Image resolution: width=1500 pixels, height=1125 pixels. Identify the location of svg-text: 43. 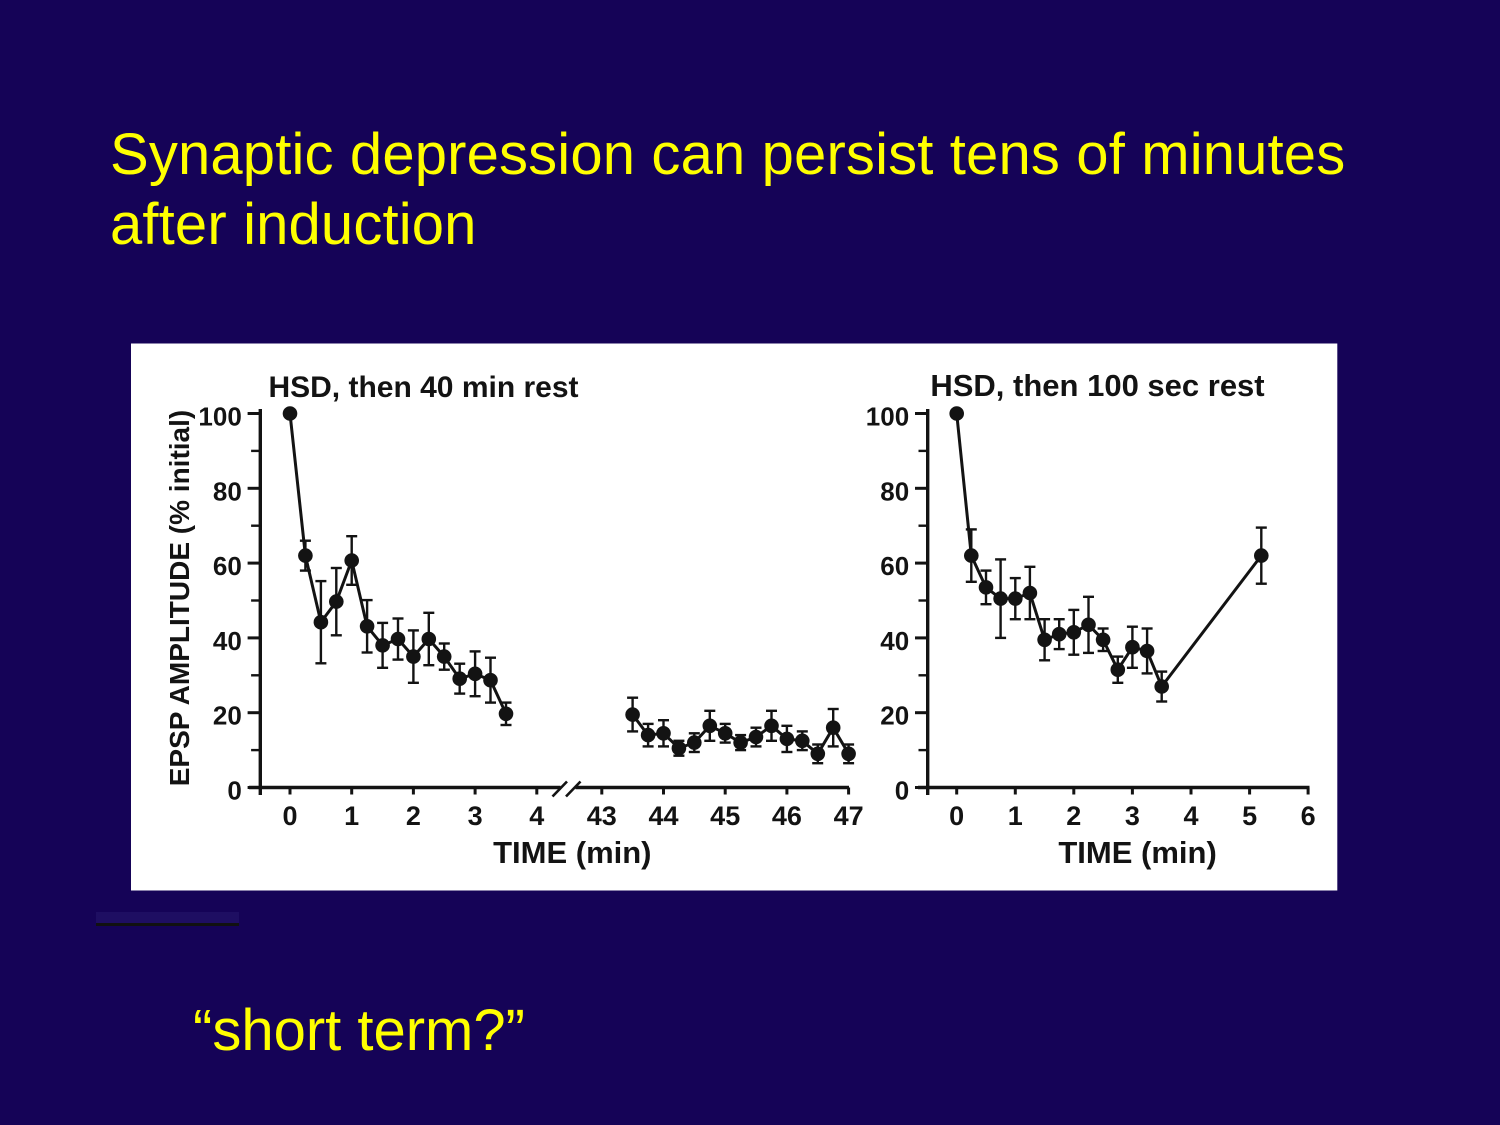
(602, 816).